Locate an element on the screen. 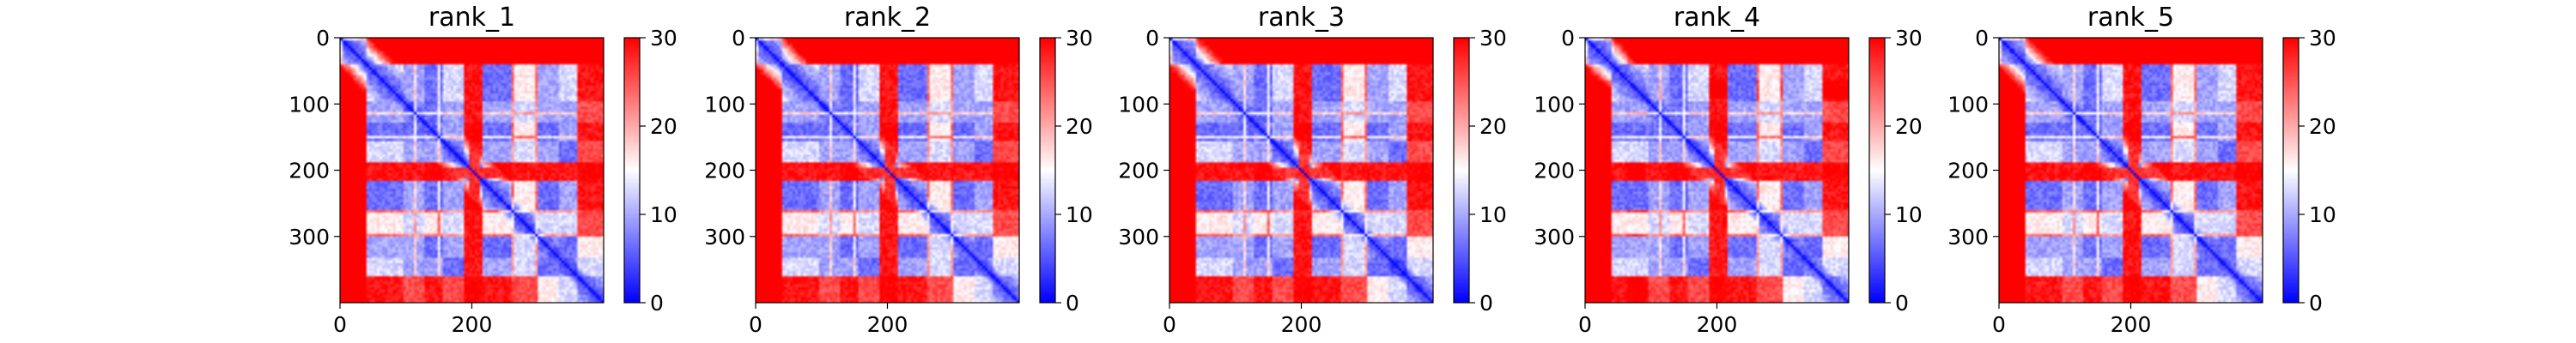  chart-title: rank_5 is located at coordinates (2130, 18).